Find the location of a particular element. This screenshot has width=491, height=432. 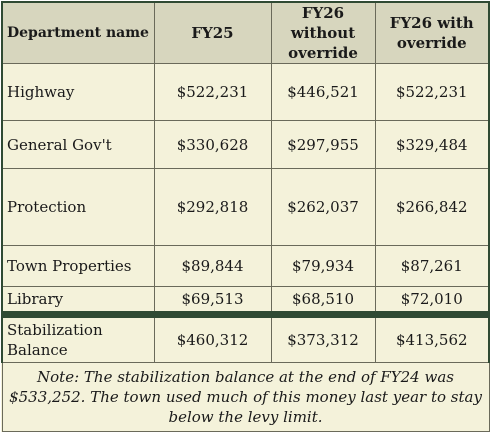

fy25-cell: $330,628 is located at coordinates (212, 144).